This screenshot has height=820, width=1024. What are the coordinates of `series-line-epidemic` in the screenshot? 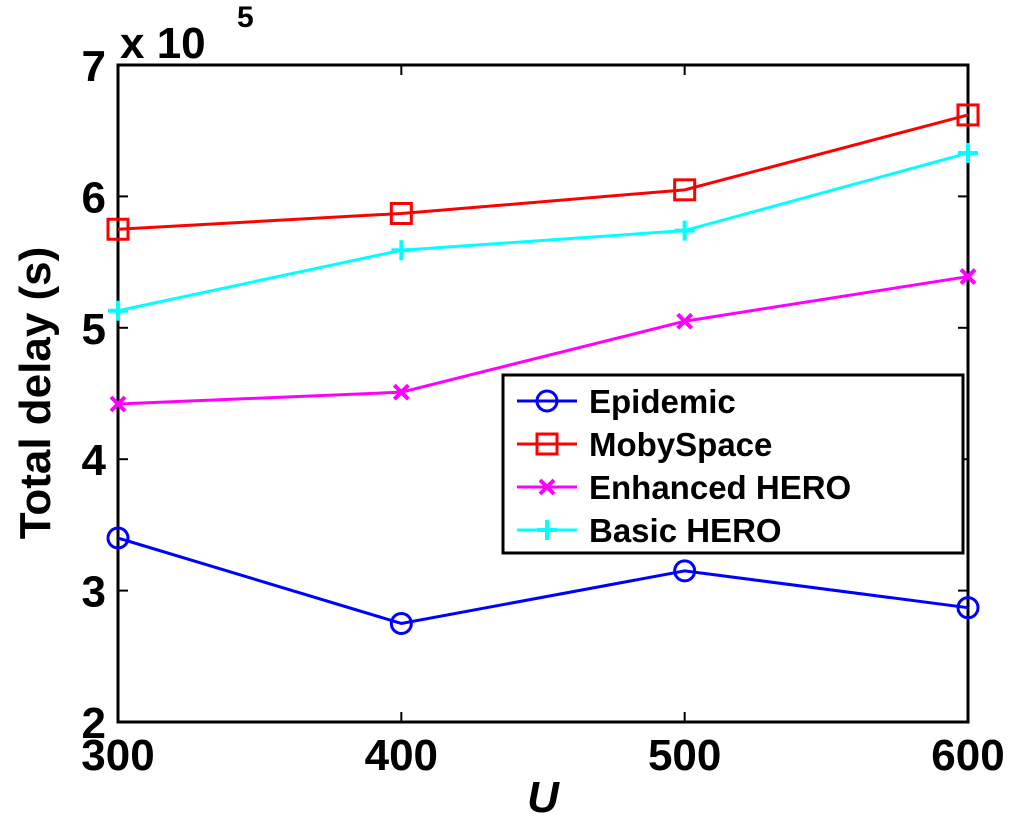 It's located at (543, 580).